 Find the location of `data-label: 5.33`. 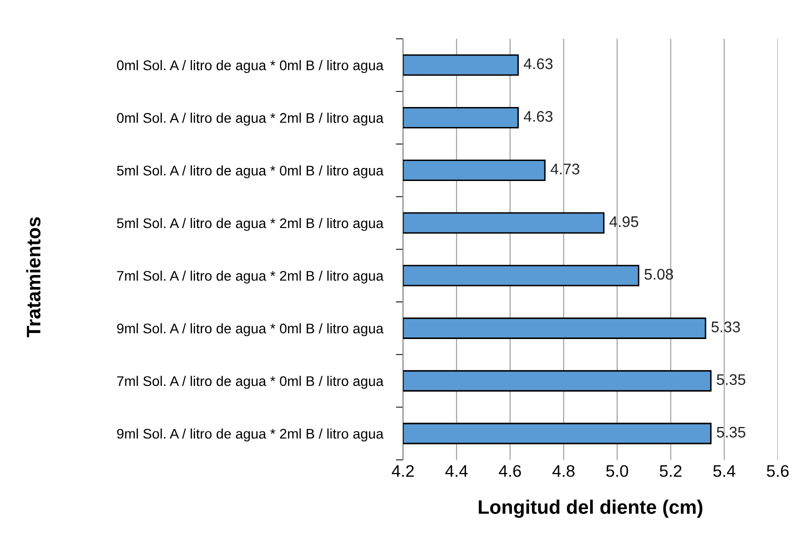

data-label: 5.33 is located at coordinates (725, 327).